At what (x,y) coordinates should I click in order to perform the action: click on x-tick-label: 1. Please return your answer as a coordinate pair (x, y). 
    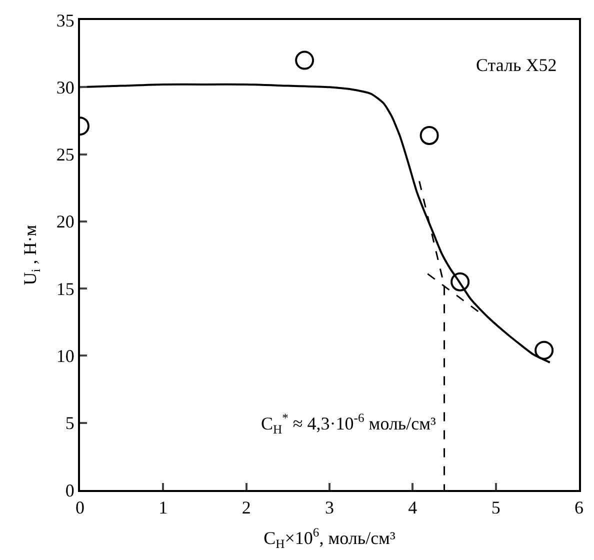
    Looking at the image, I should click on (163, 508).